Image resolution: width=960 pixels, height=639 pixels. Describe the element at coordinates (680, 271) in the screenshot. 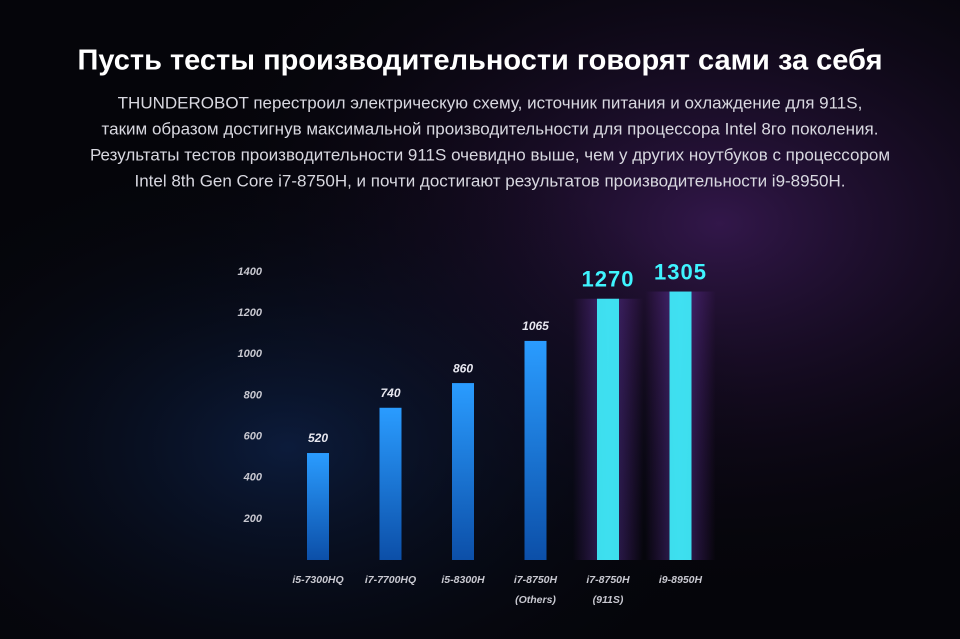

I see `value-label: 1305` at that location.